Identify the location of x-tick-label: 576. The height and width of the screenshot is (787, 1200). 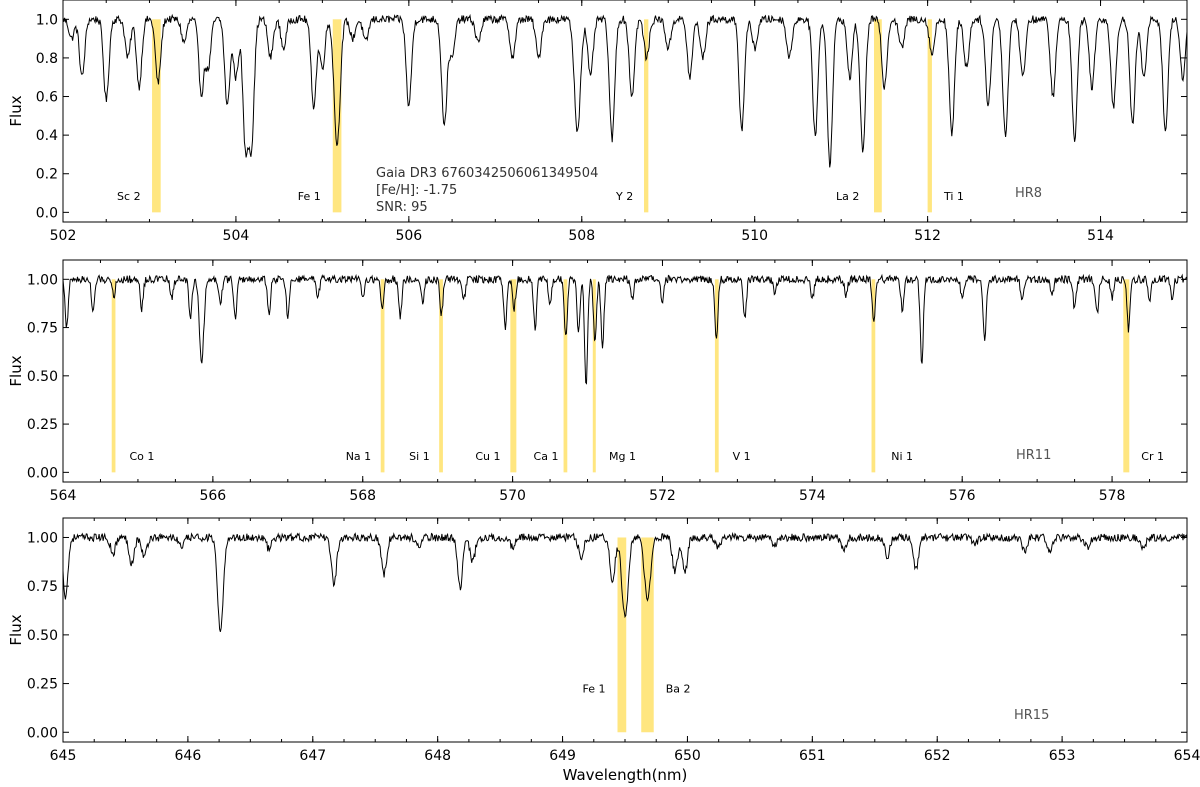
(962, 496).